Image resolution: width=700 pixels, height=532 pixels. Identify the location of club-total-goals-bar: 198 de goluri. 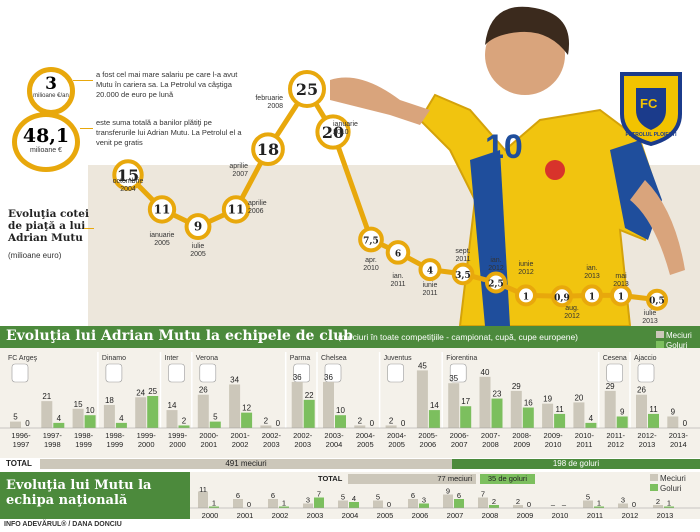
(576, 464).